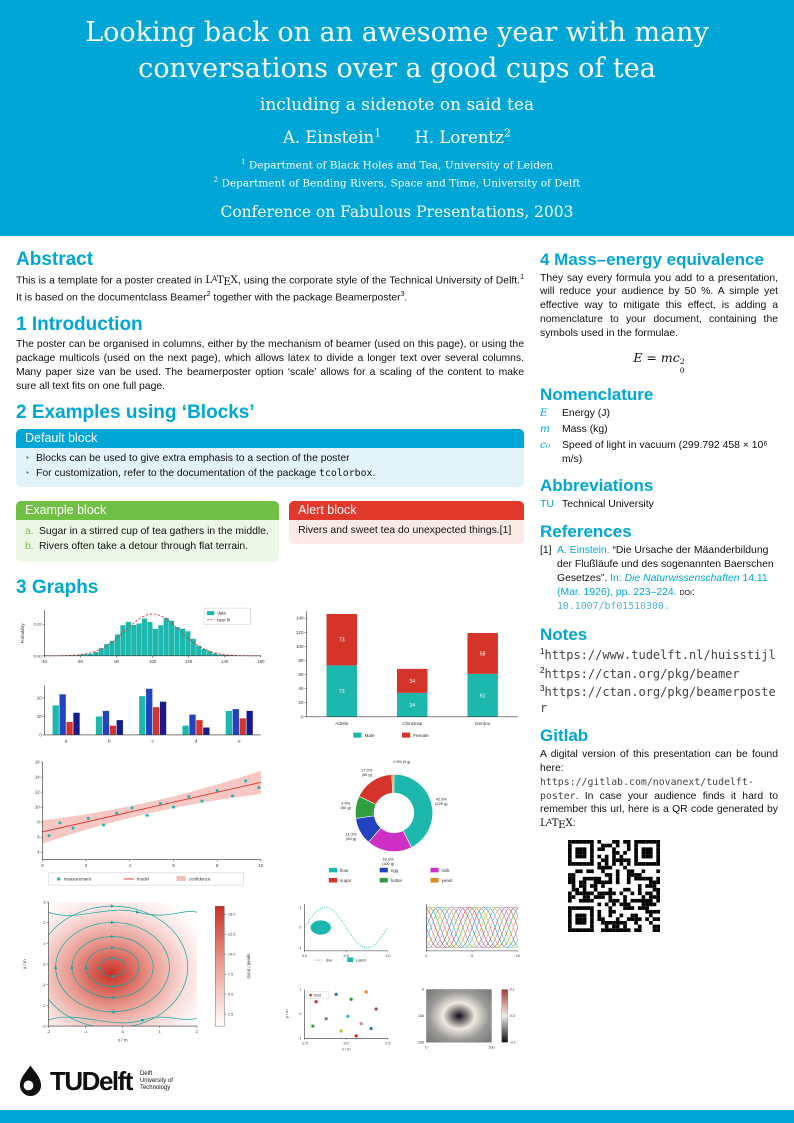  Describe the element at coordinates (463, 136) in the screenshot. I see `author-2: H. Lorentz2` at that location.